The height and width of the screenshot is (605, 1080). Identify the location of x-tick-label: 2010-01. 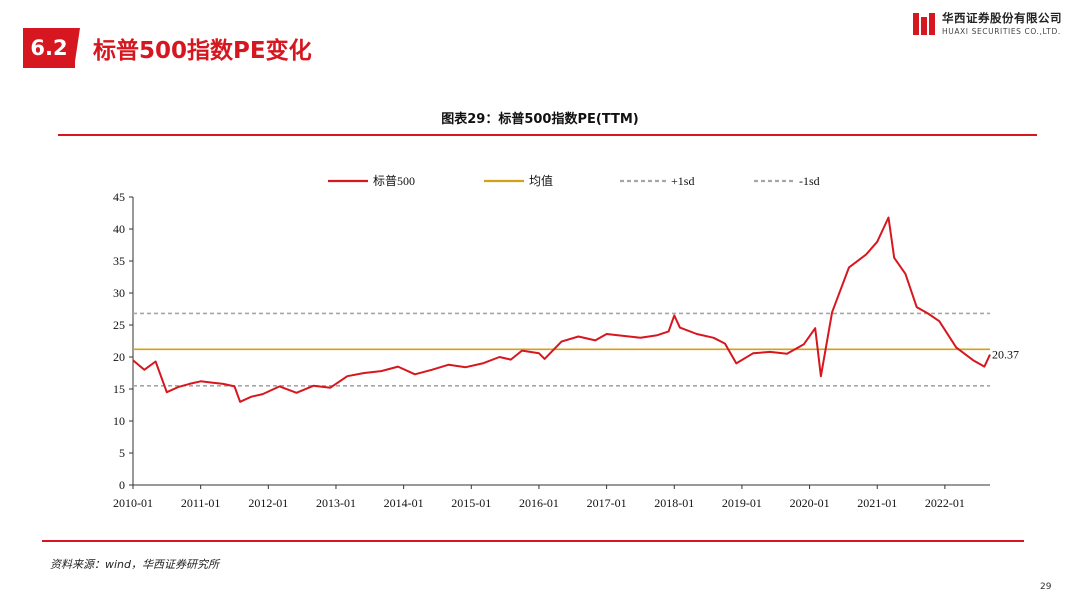
(133, 503).